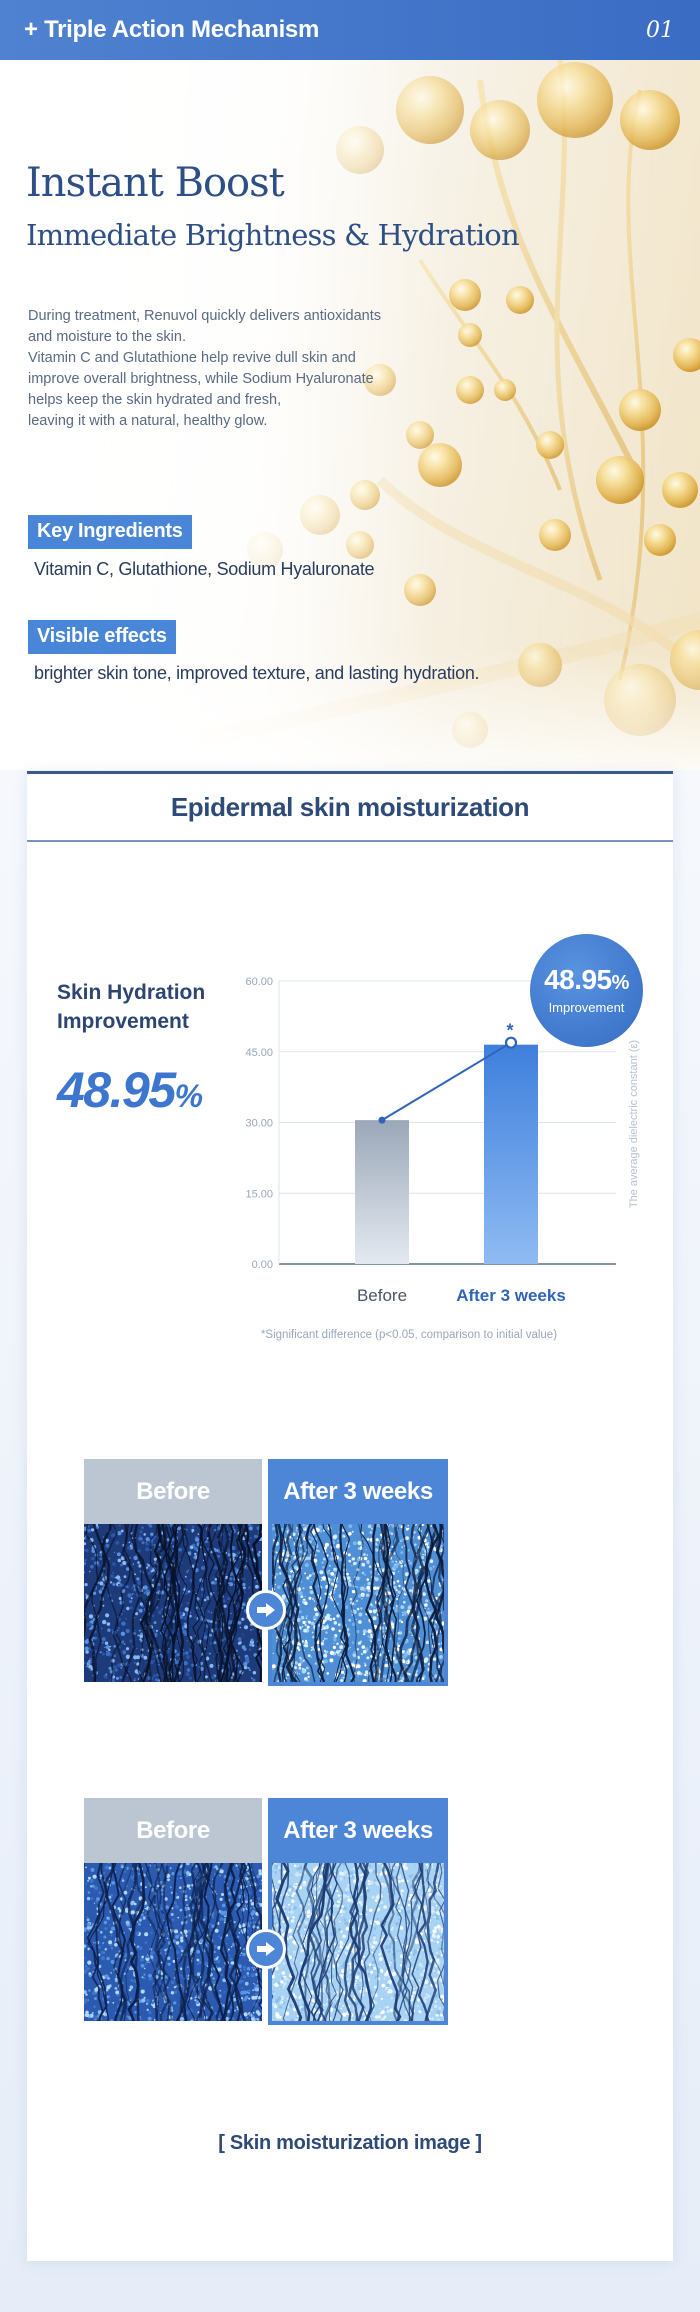 The image size is (700, 2312). What do you see at coordinates (173, 1830) in the screenshot?
I see `image-label-before-2: Before` at bounding box center [173, 1830].